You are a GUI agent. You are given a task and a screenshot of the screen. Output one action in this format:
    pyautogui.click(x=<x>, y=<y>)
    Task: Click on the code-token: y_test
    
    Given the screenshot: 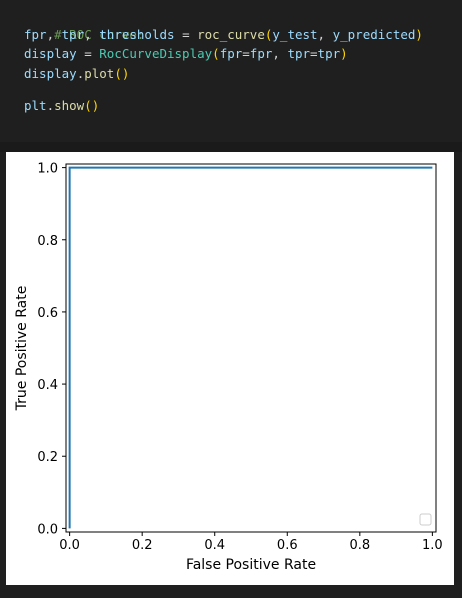 What is the action you would take?
    pyautogui.click(x=295, y=34)
    